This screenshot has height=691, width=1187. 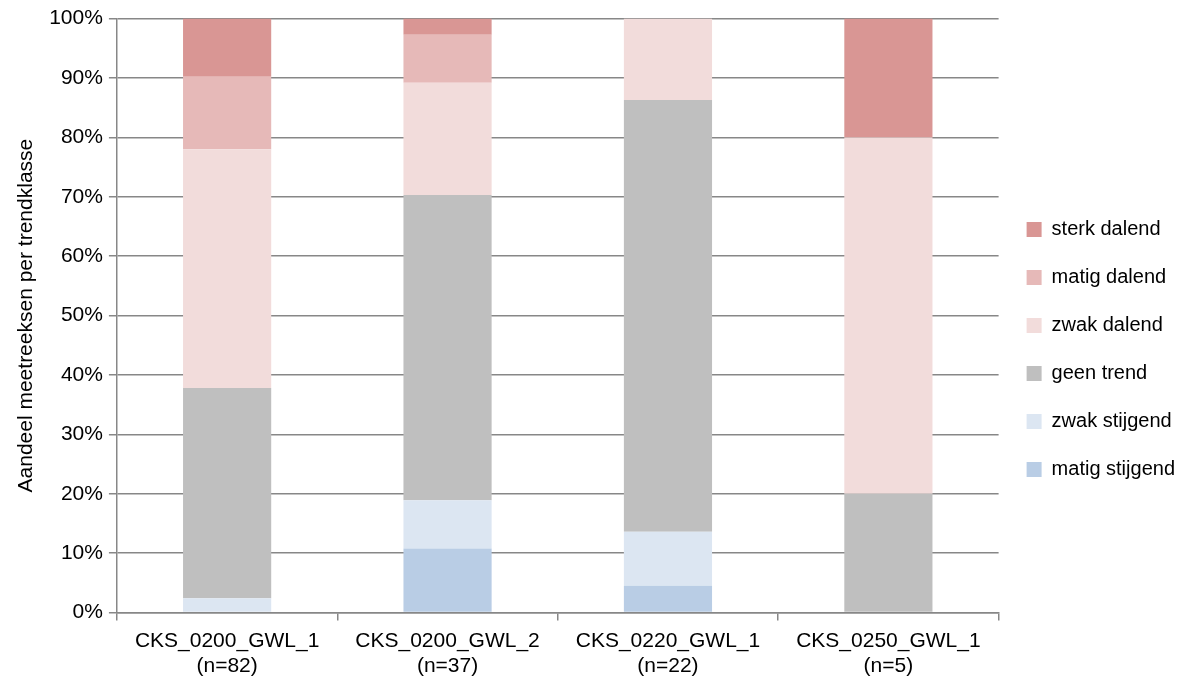 What do you see at coordinates (1107, 324) in the screenshot?
I see `legend-label: zwak dalend` at bounding box center [1107, 324].